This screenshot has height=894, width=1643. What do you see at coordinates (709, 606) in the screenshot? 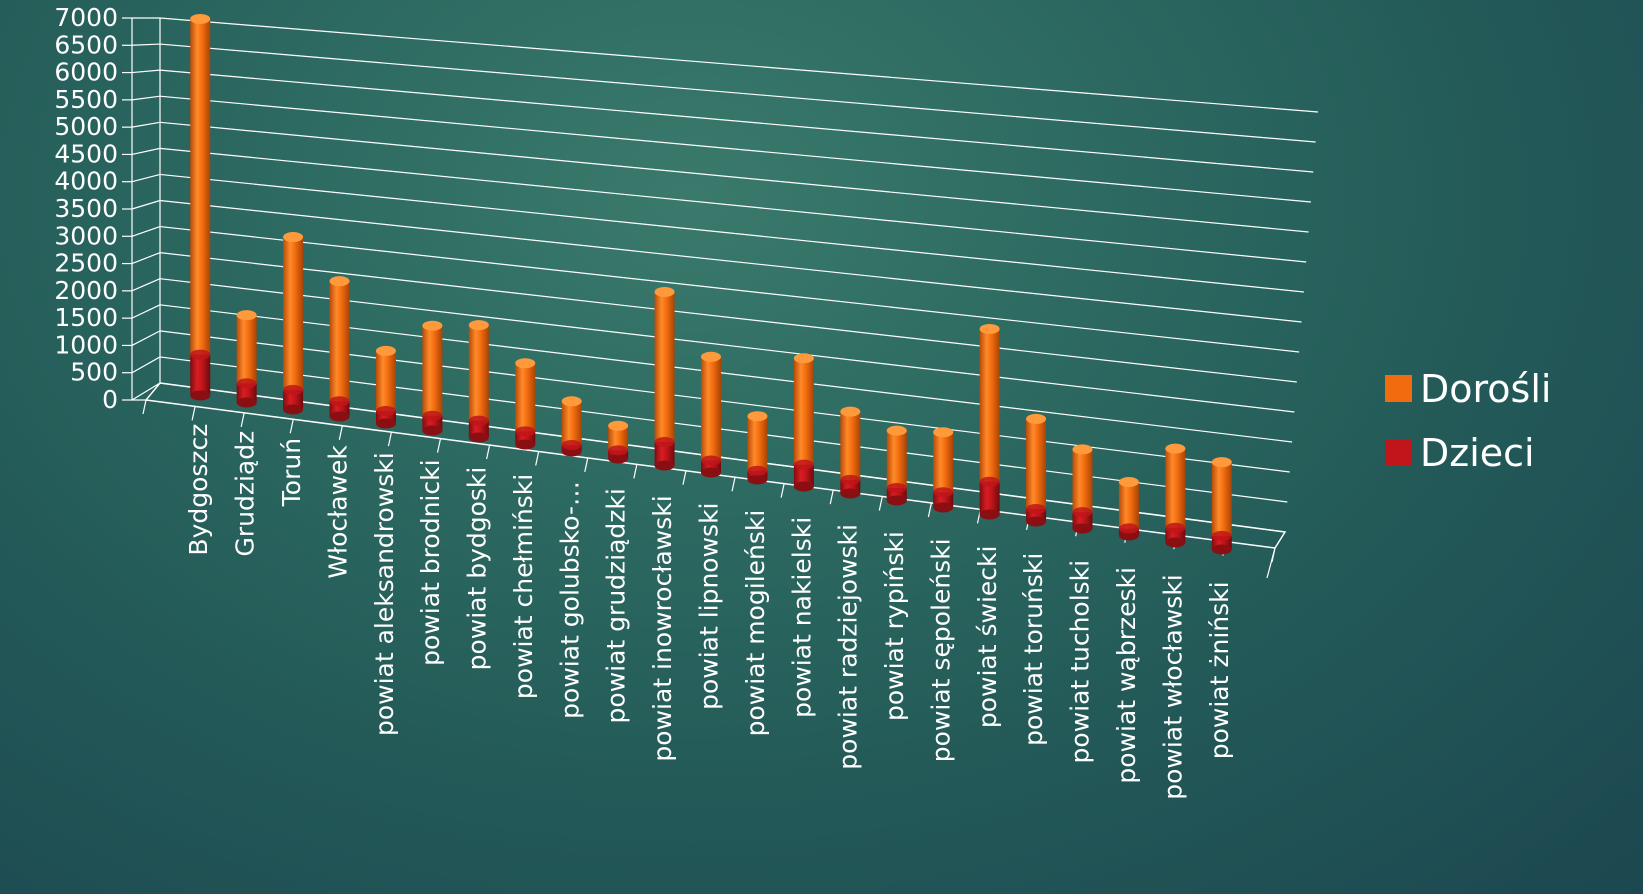
I see `category-label: powiat lipnowski` at bounding box center [709, 606].